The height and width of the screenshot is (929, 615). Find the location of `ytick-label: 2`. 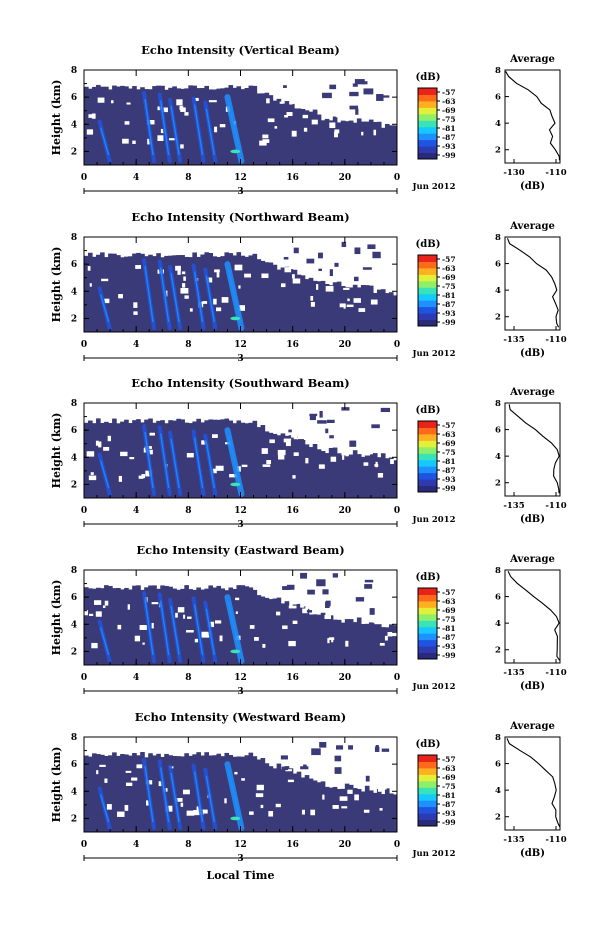

ytick-label: 2 is located at coordinates (74, 485).